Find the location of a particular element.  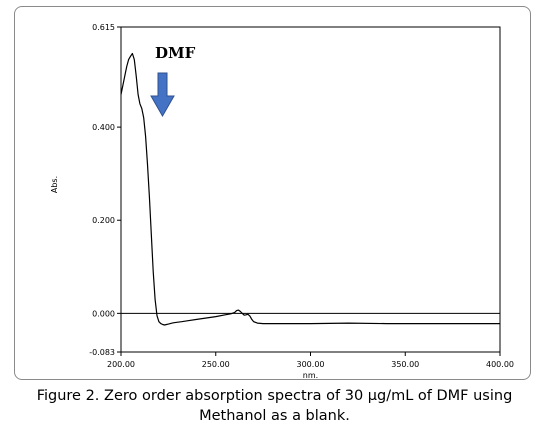

y-tick-label: 0.000 is located at coordinates (103, 313).